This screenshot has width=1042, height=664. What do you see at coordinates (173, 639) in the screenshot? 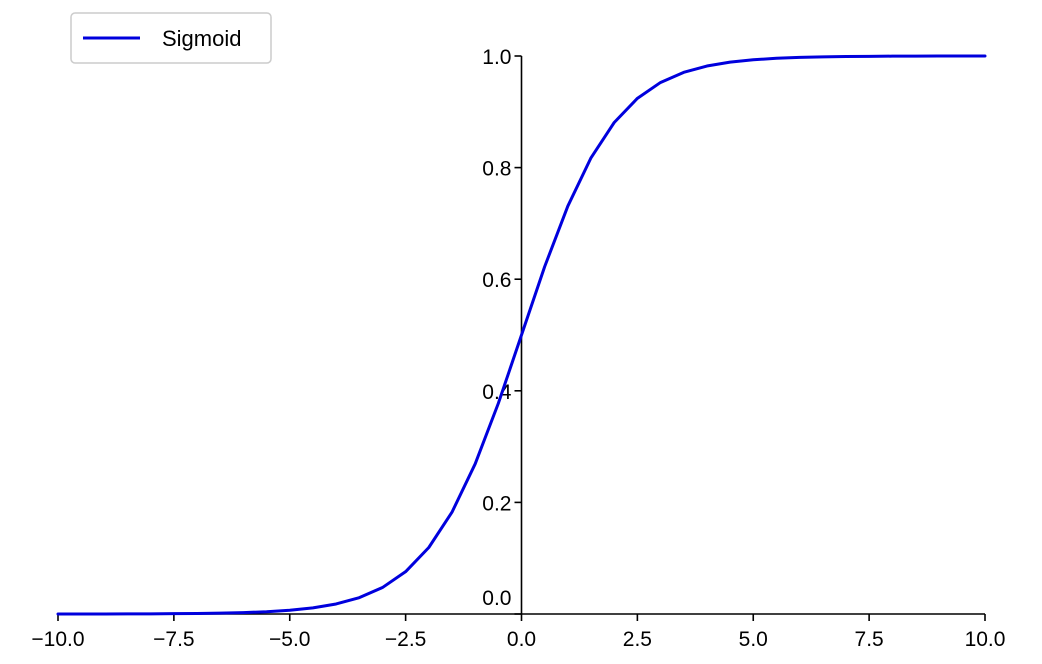
I see `x-tick-label: −7.5` at bounding box center [173, 639].